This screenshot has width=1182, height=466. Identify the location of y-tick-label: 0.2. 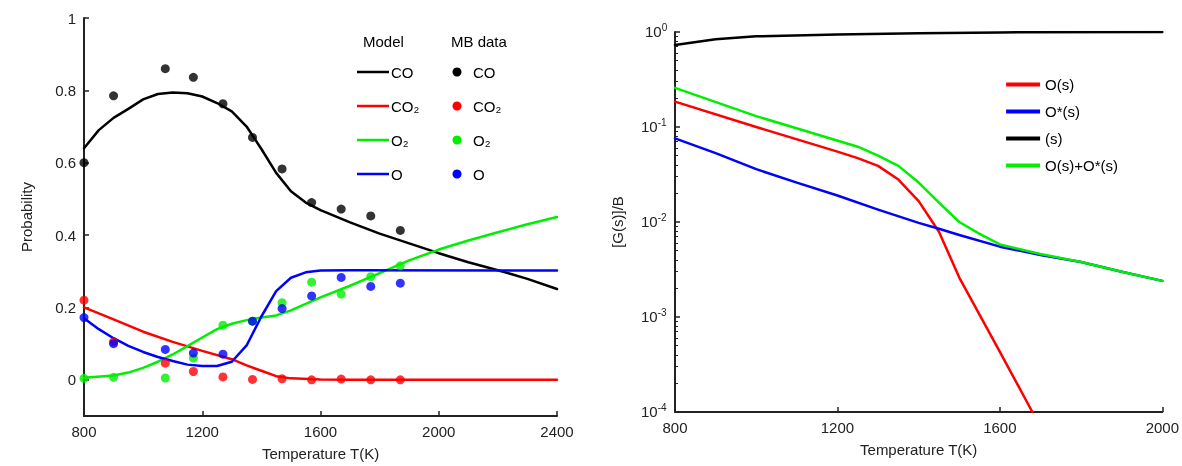
(65, 307).